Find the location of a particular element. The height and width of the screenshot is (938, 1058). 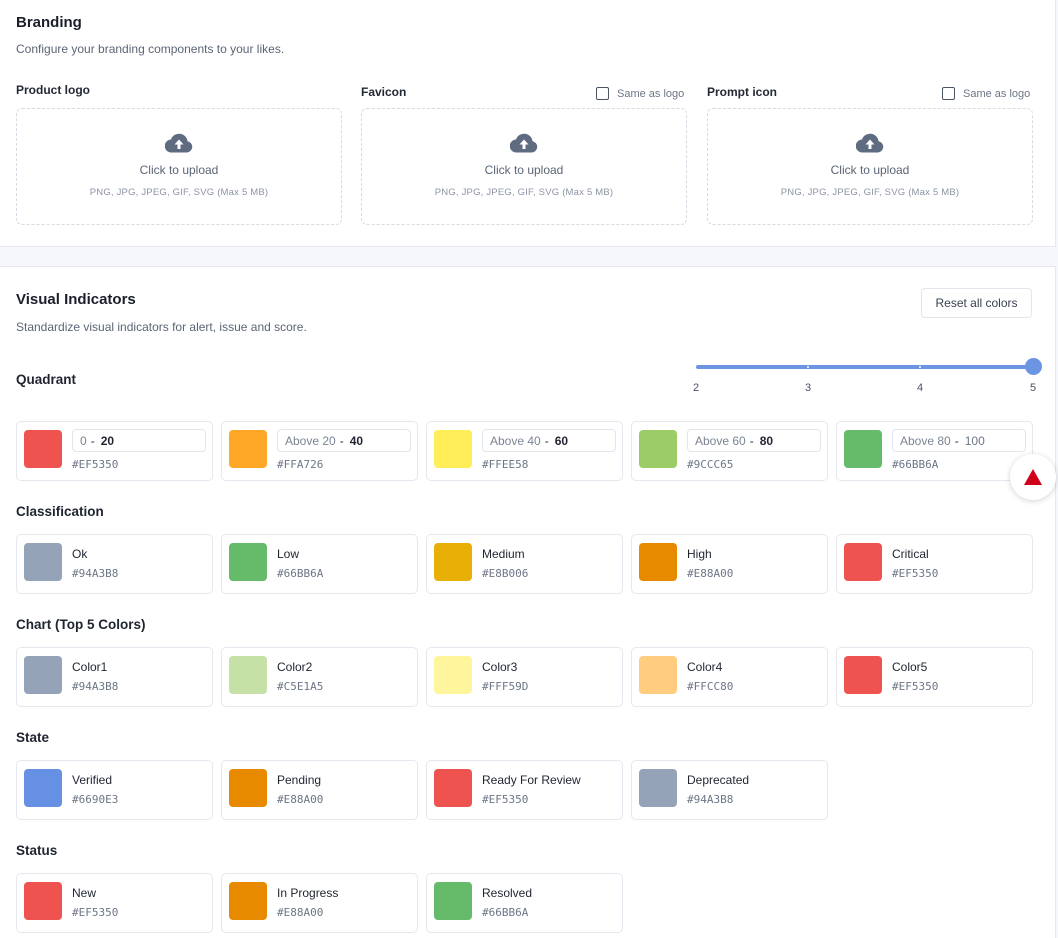

warning-fab-button is located at coordinates (1033, 477).